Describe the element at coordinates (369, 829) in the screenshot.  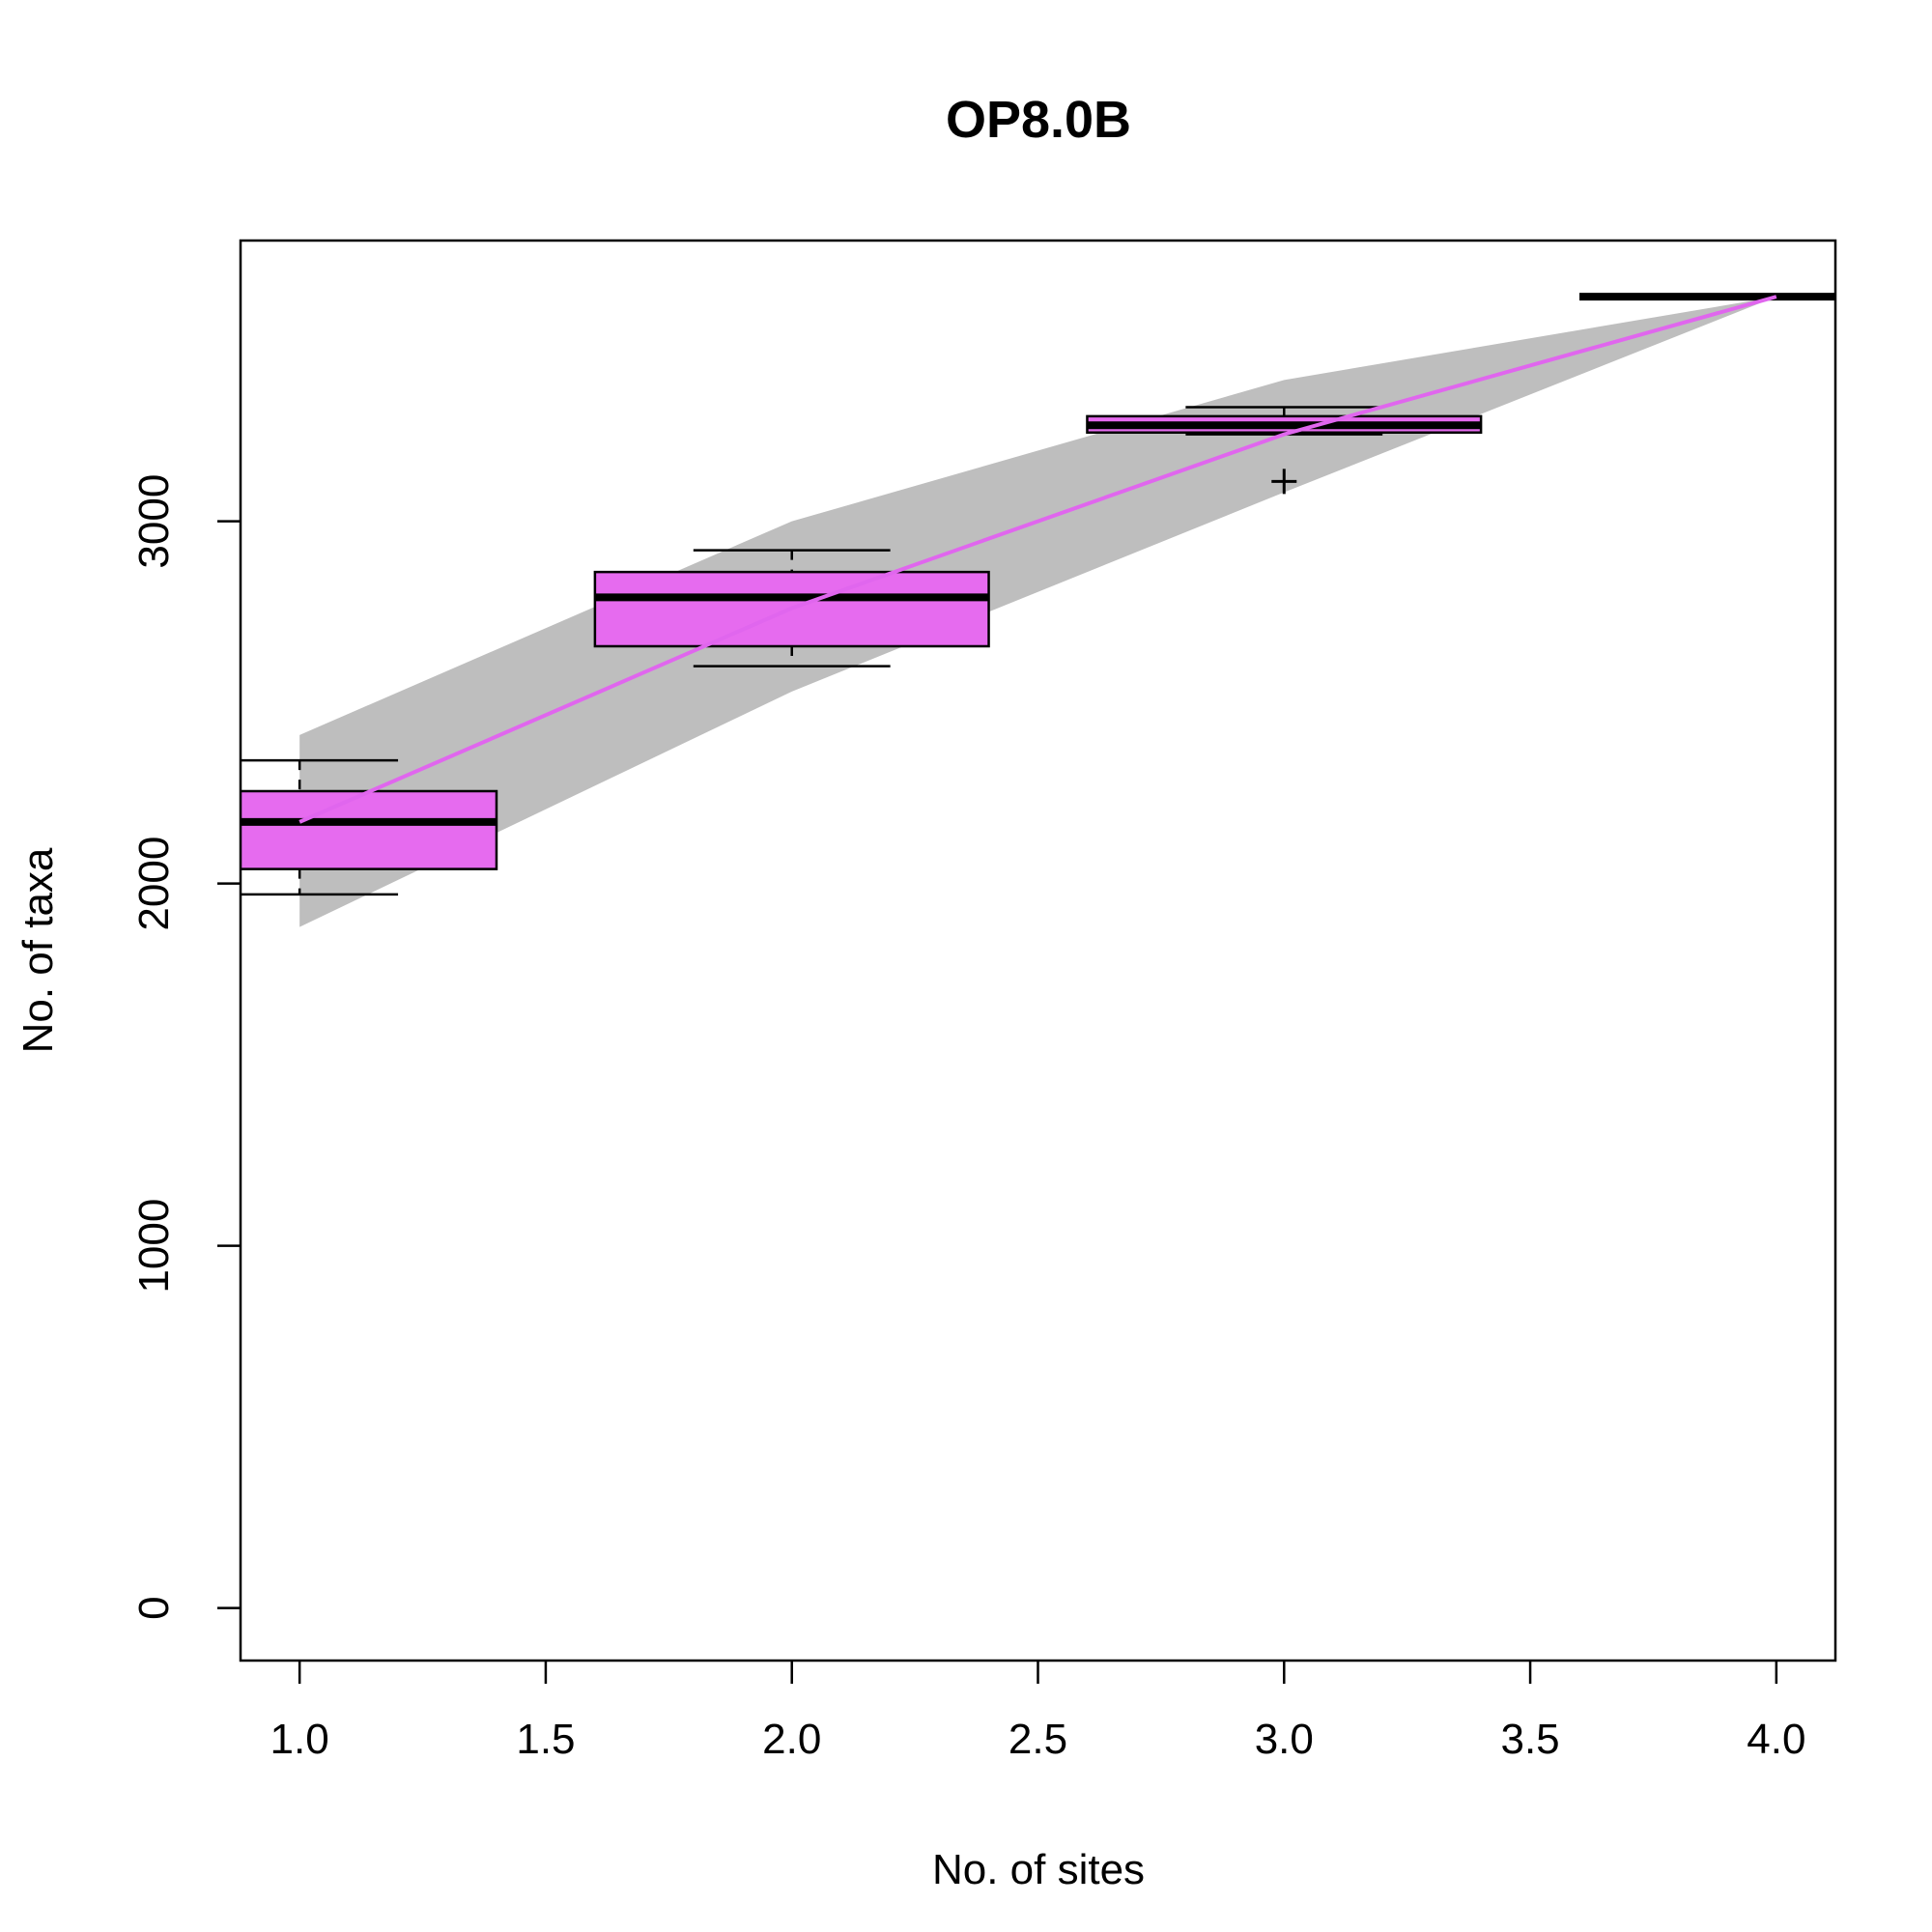
I see `box-body` at that location.